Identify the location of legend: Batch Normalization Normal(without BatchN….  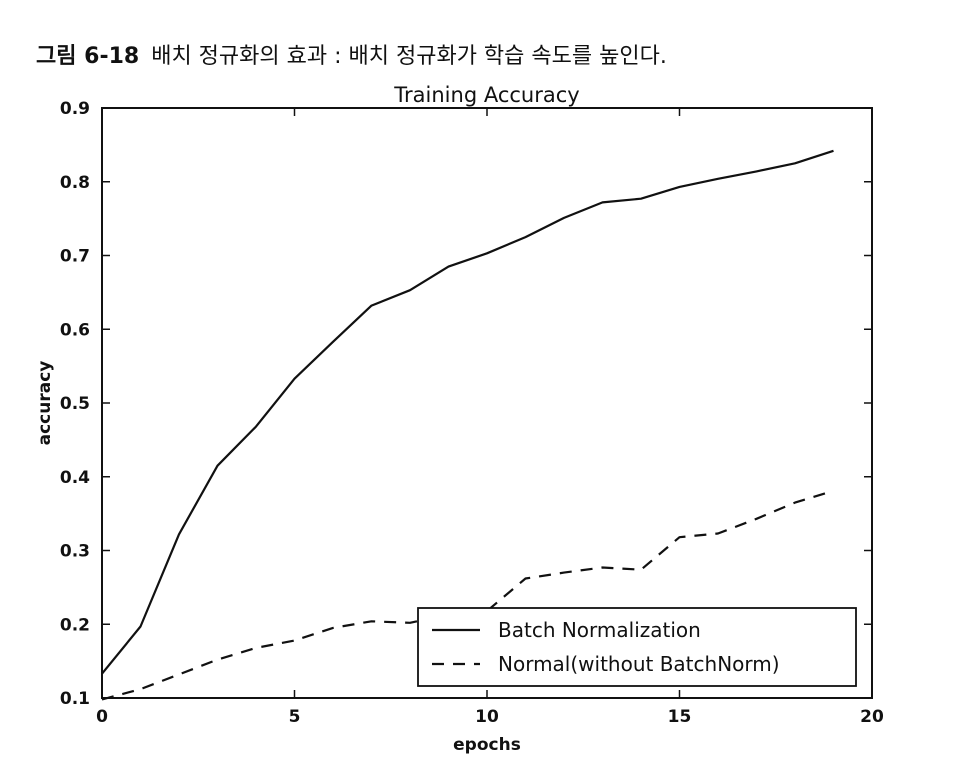
(637, 647).